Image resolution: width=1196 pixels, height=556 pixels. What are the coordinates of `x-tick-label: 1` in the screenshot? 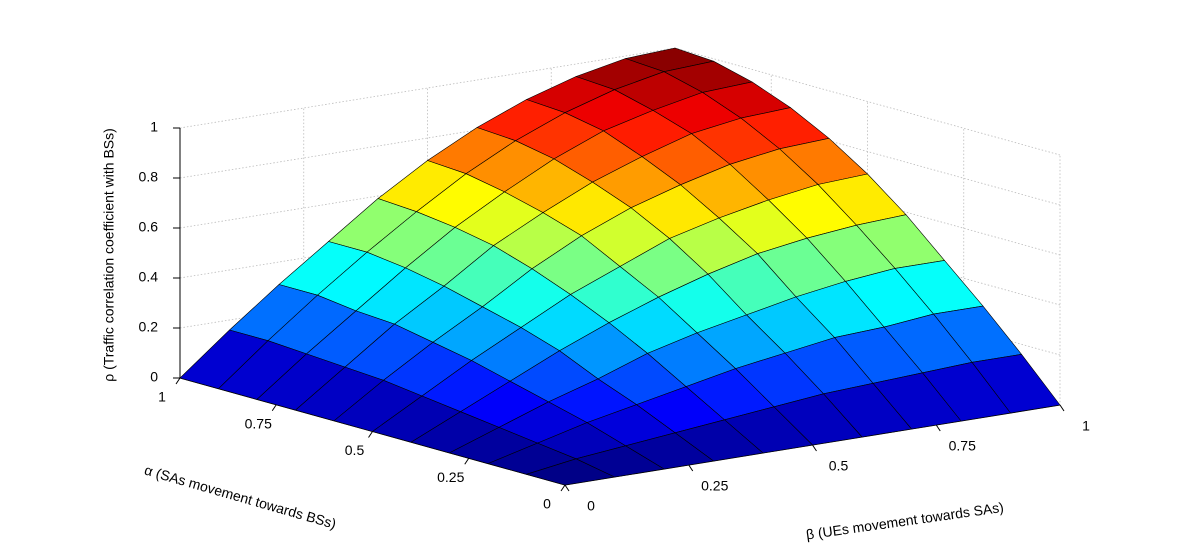 It's located at (1086, 426).